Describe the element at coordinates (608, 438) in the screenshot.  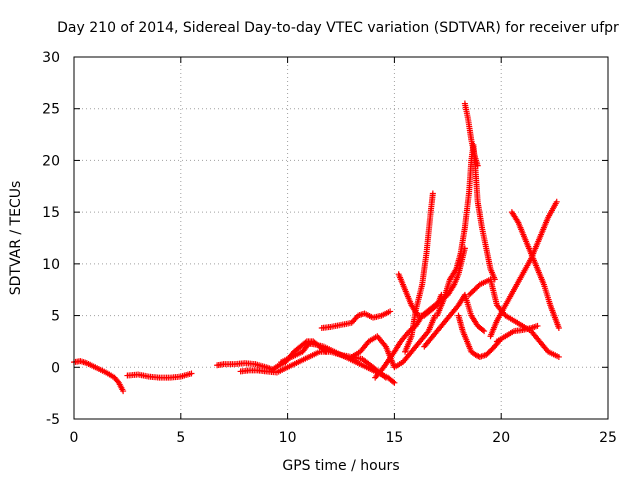
I see `x-tick-label: 25` at that location.